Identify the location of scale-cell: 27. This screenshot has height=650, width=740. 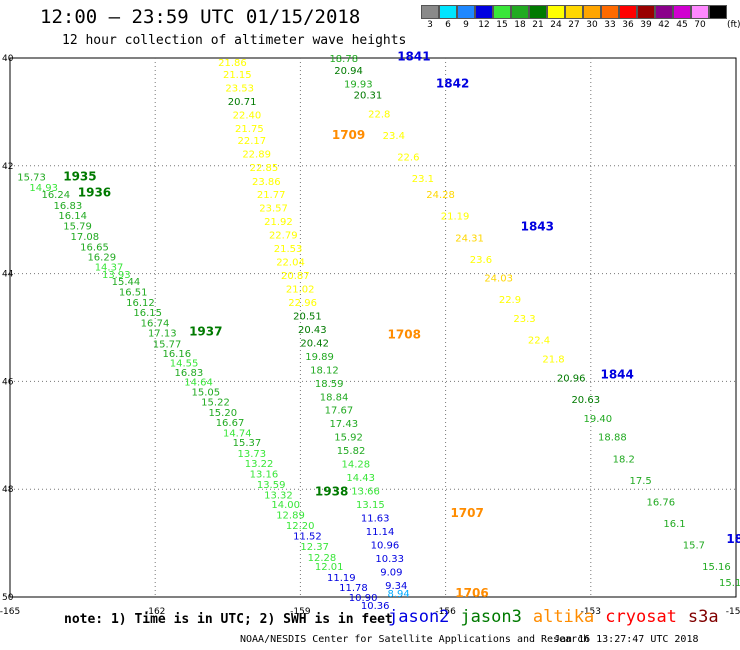
(574, 18).